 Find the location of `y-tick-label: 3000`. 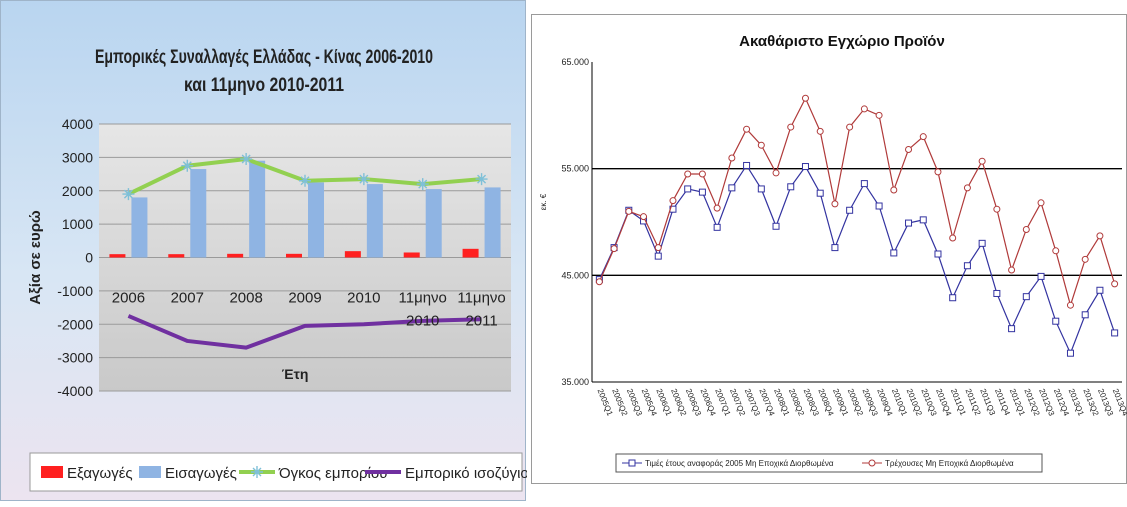

y-tick-label: 3000 is located at coordinates (77, 157).